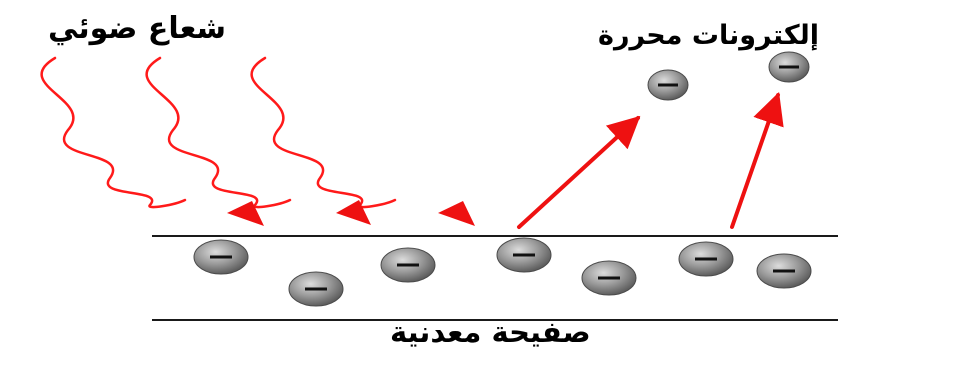 The width and height of the screenshot is (955, 365). What do you see at coordinates (490, 332) in the screenshot?
I see `metal-plate-label: صفيحة معدنية` at bounding box center [490, 332].